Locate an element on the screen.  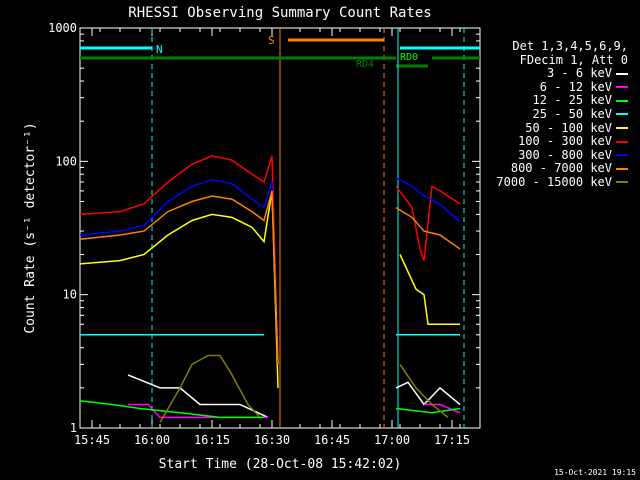
legend-entry: 800 - 7000 keV is located at coordinates (562, 169).